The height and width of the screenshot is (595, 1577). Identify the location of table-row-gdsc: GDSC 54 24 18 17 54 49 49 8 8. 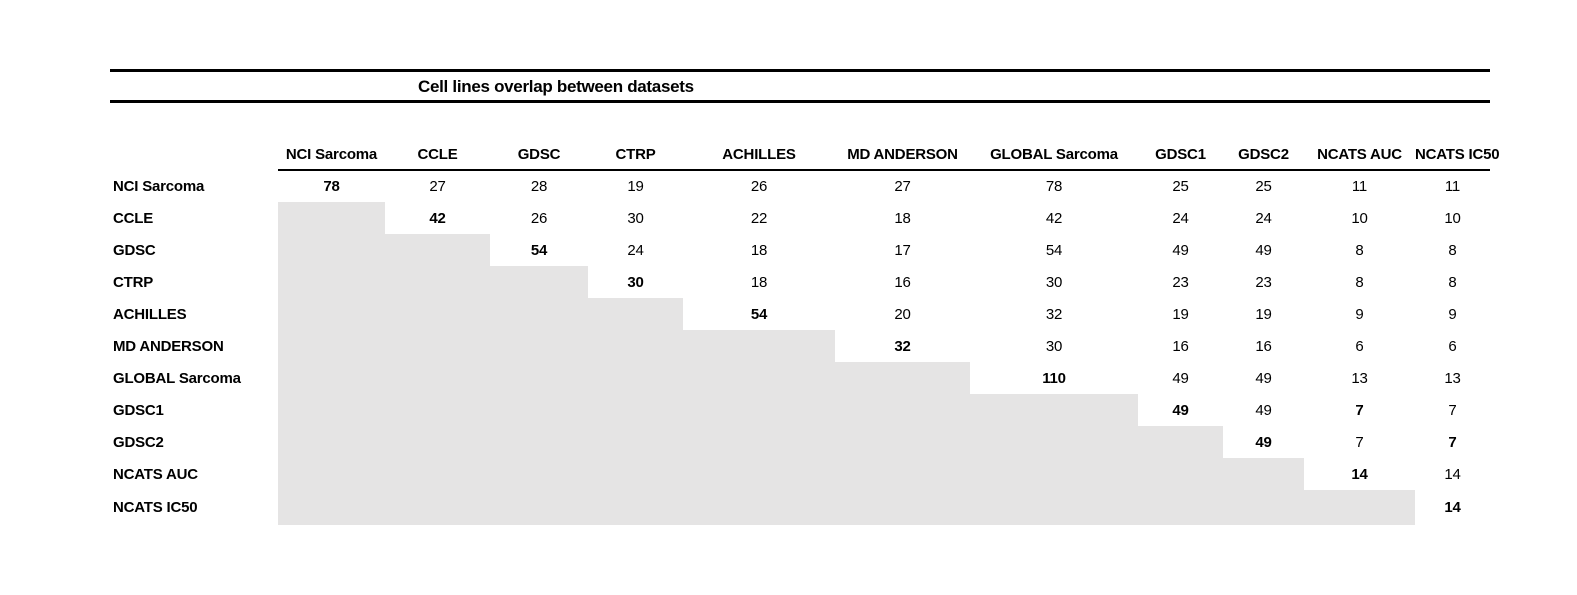
(800, 250).